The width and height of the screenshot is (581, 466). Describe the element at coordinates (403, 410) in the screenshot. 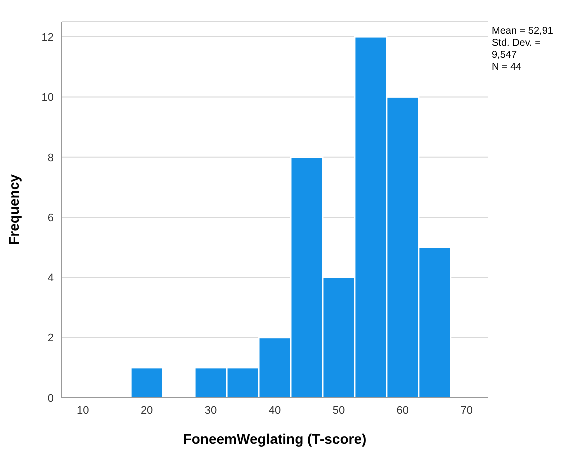

I see `x-tick-label: 60` at that location.